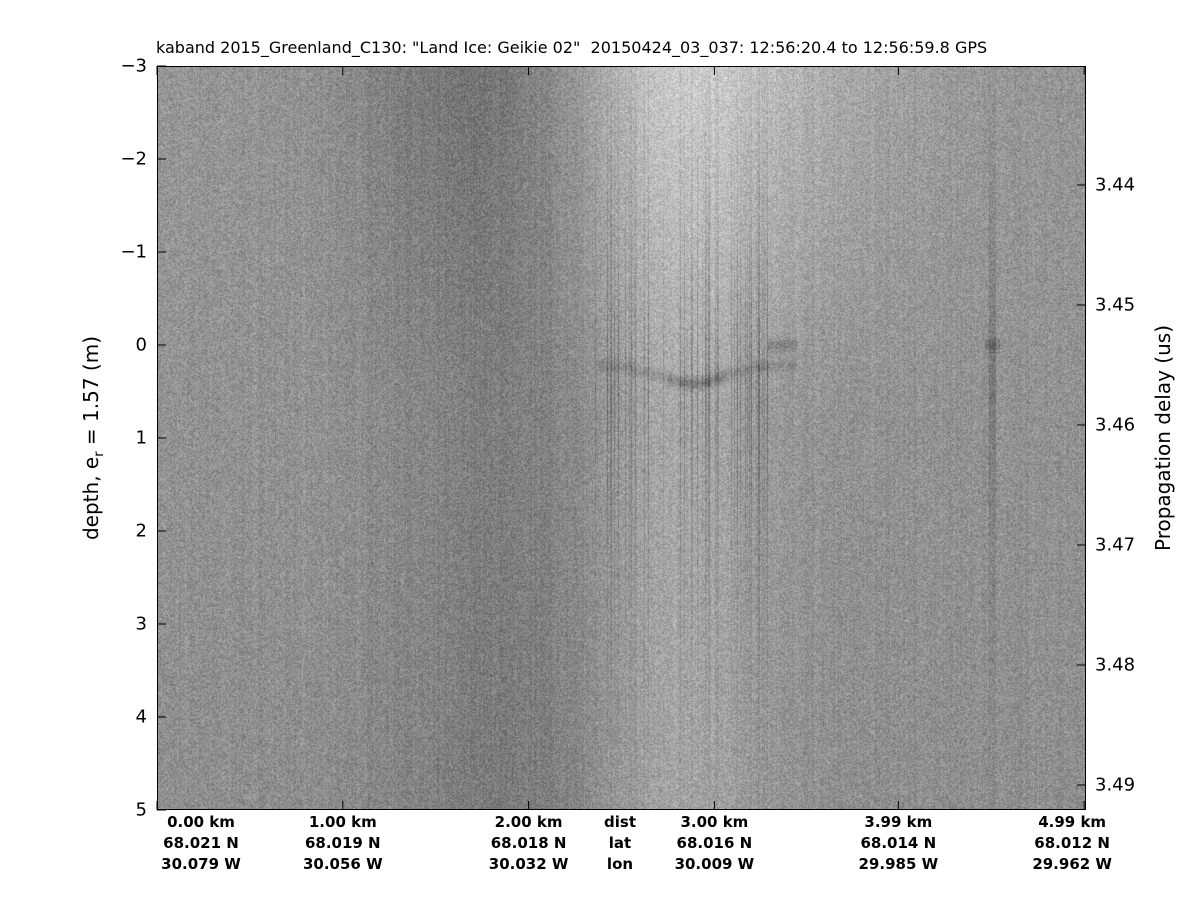 The width and height of the screenshot is (1200, 900). I want to click on x-tick-label-line: 29.962 W, so click(1072, 864).